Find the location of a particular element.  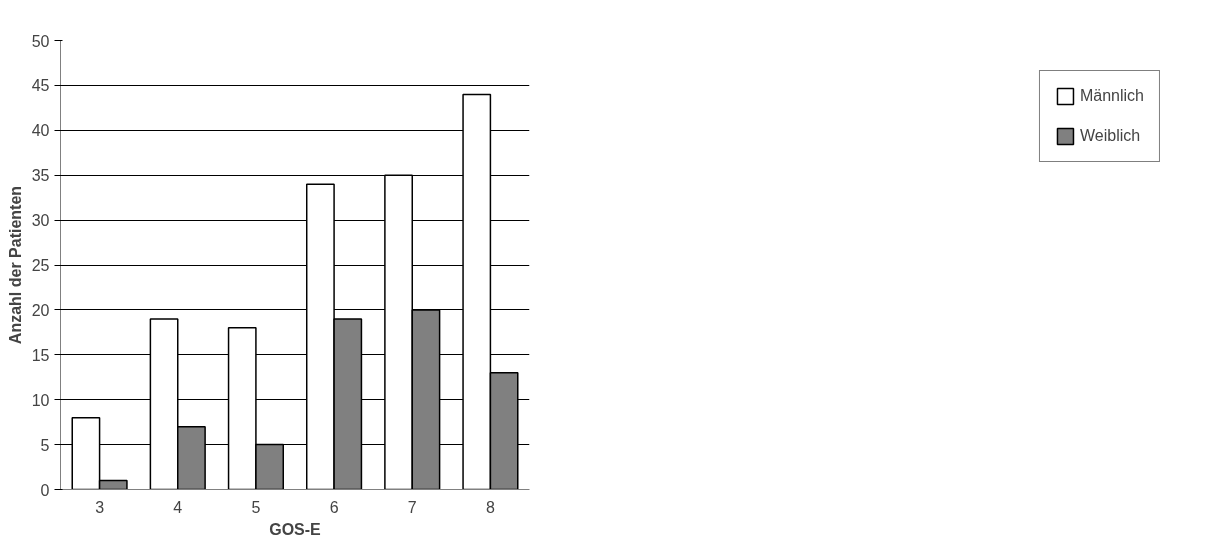

x-tick-label: 6 is located at coordinates (334, 507).